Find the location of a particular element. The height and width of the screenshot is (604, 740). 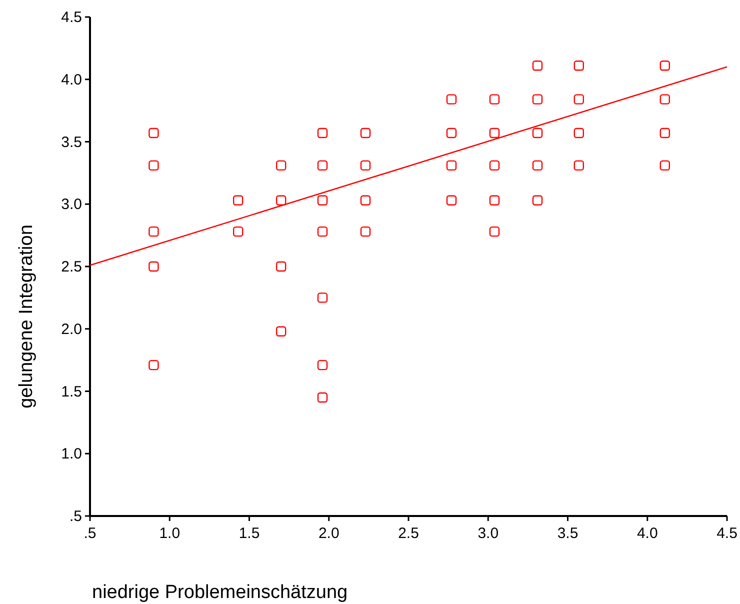

y-tick-label: 3.5 is located at coordinates (71, 142).